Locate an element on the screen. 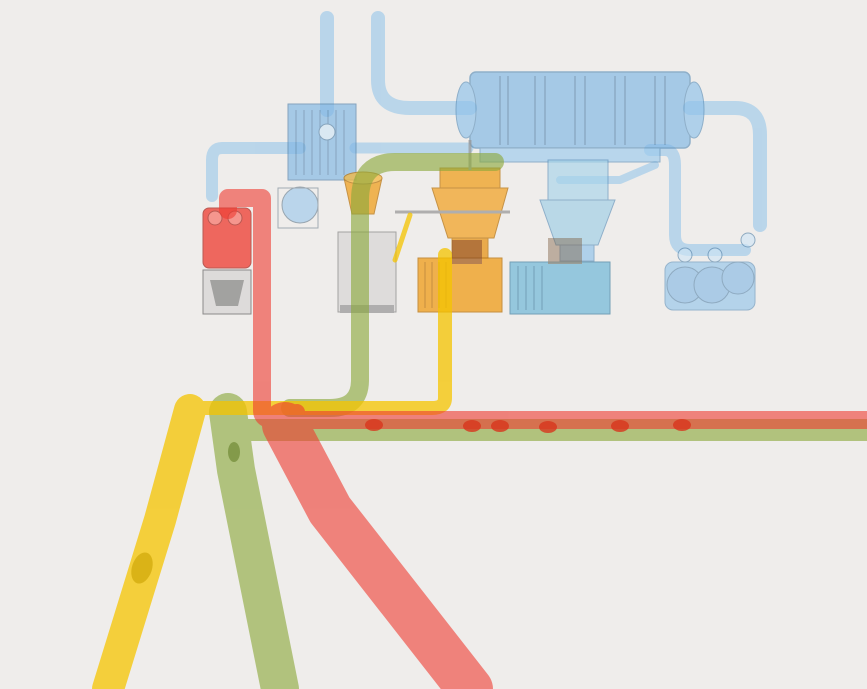 This screenshot has width=867, height=689. blue-vertical-duct-right is located at coordinates (424, 63).